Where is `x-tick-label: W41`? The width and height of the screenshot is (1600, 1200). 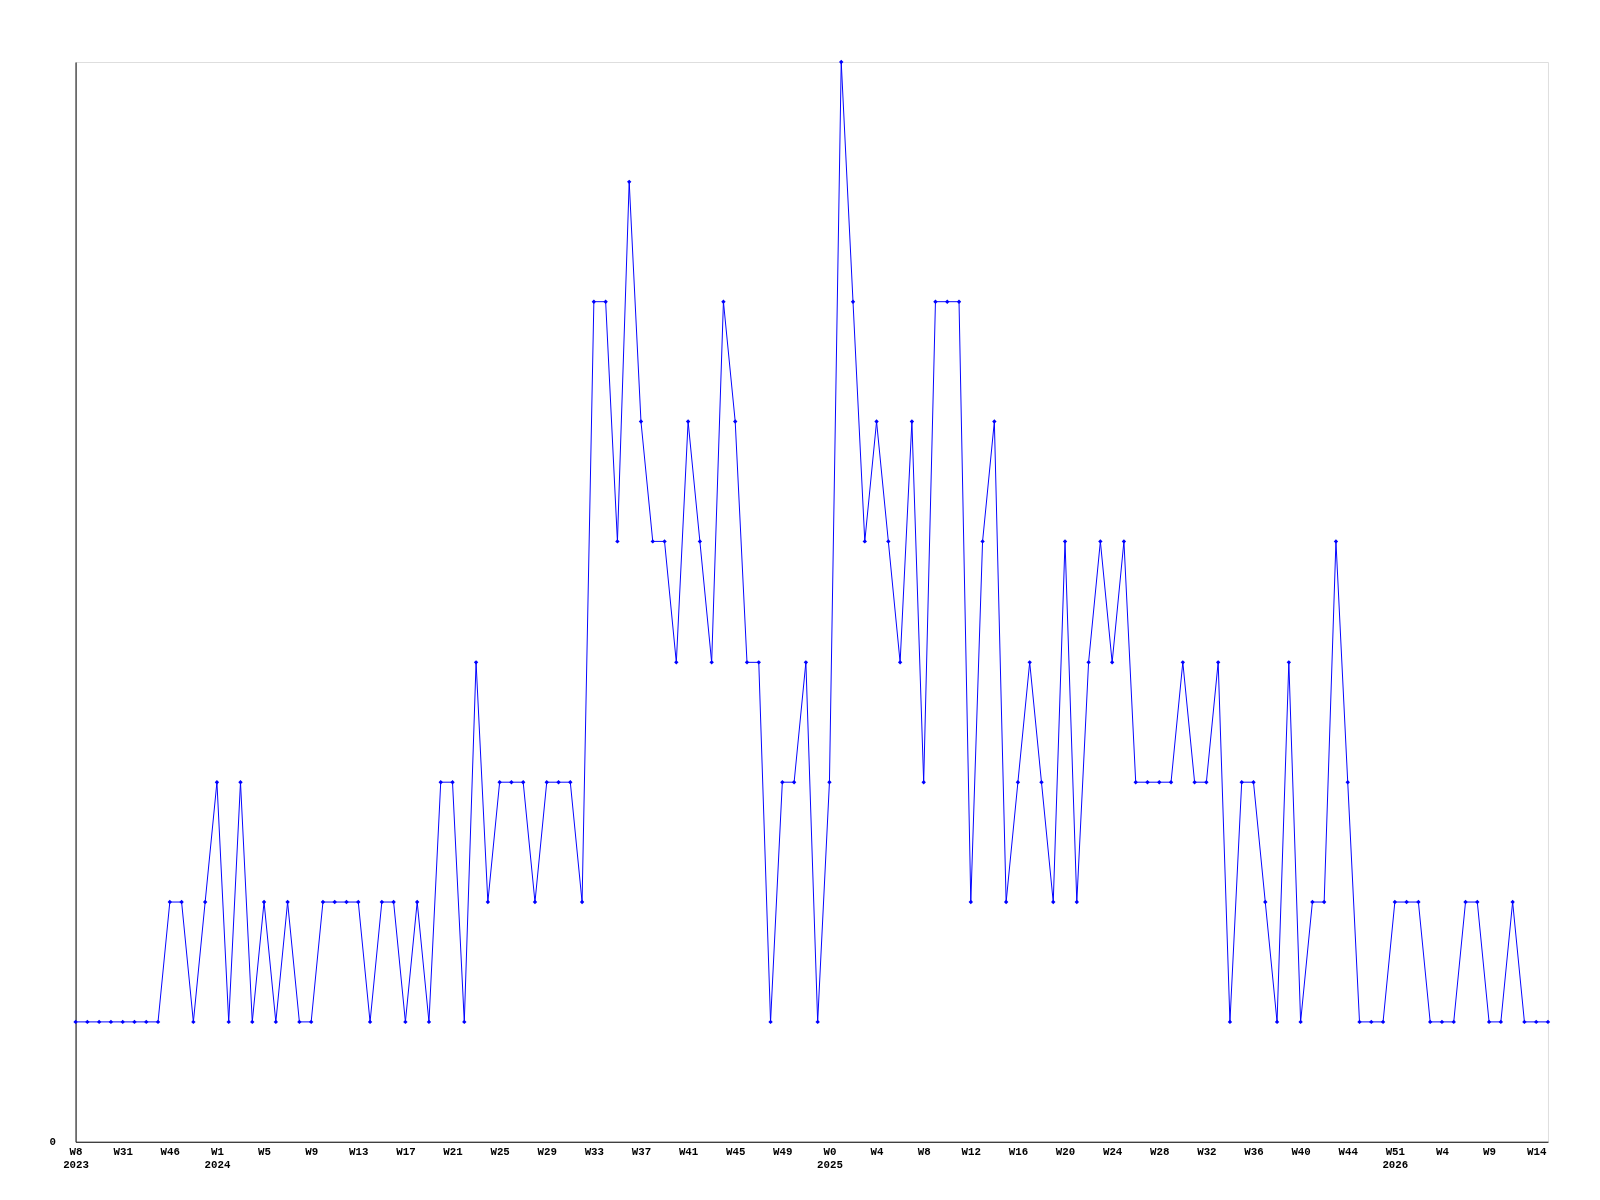
x-tick-label: W41 is located at coordinates (688, 1152).